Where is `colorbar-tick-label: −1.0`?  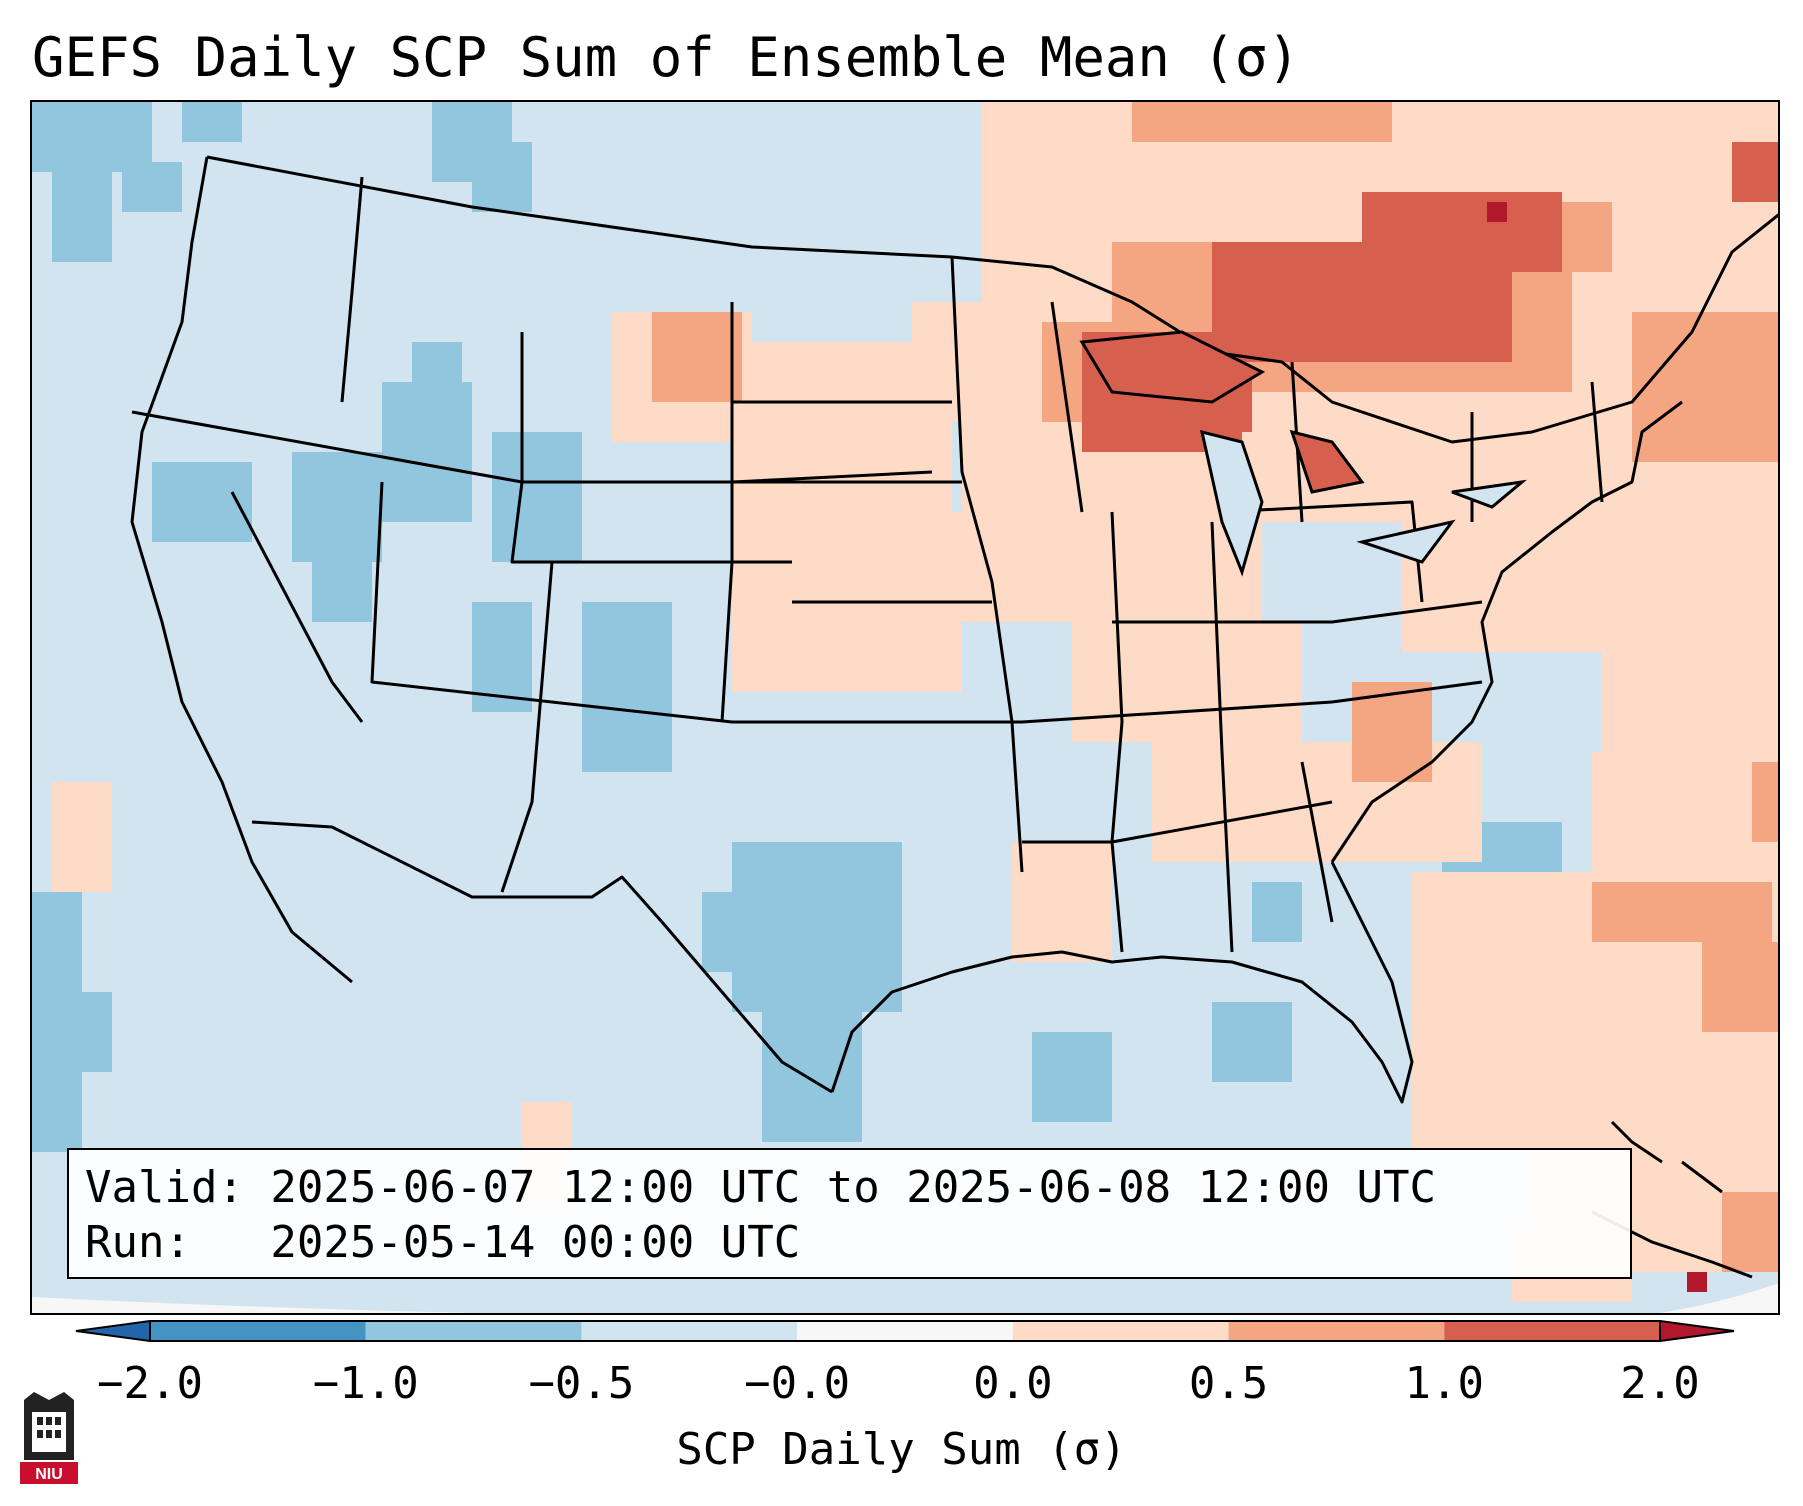 colorbar-tick-label: −1.0 is located at coordinates (365, 1383).